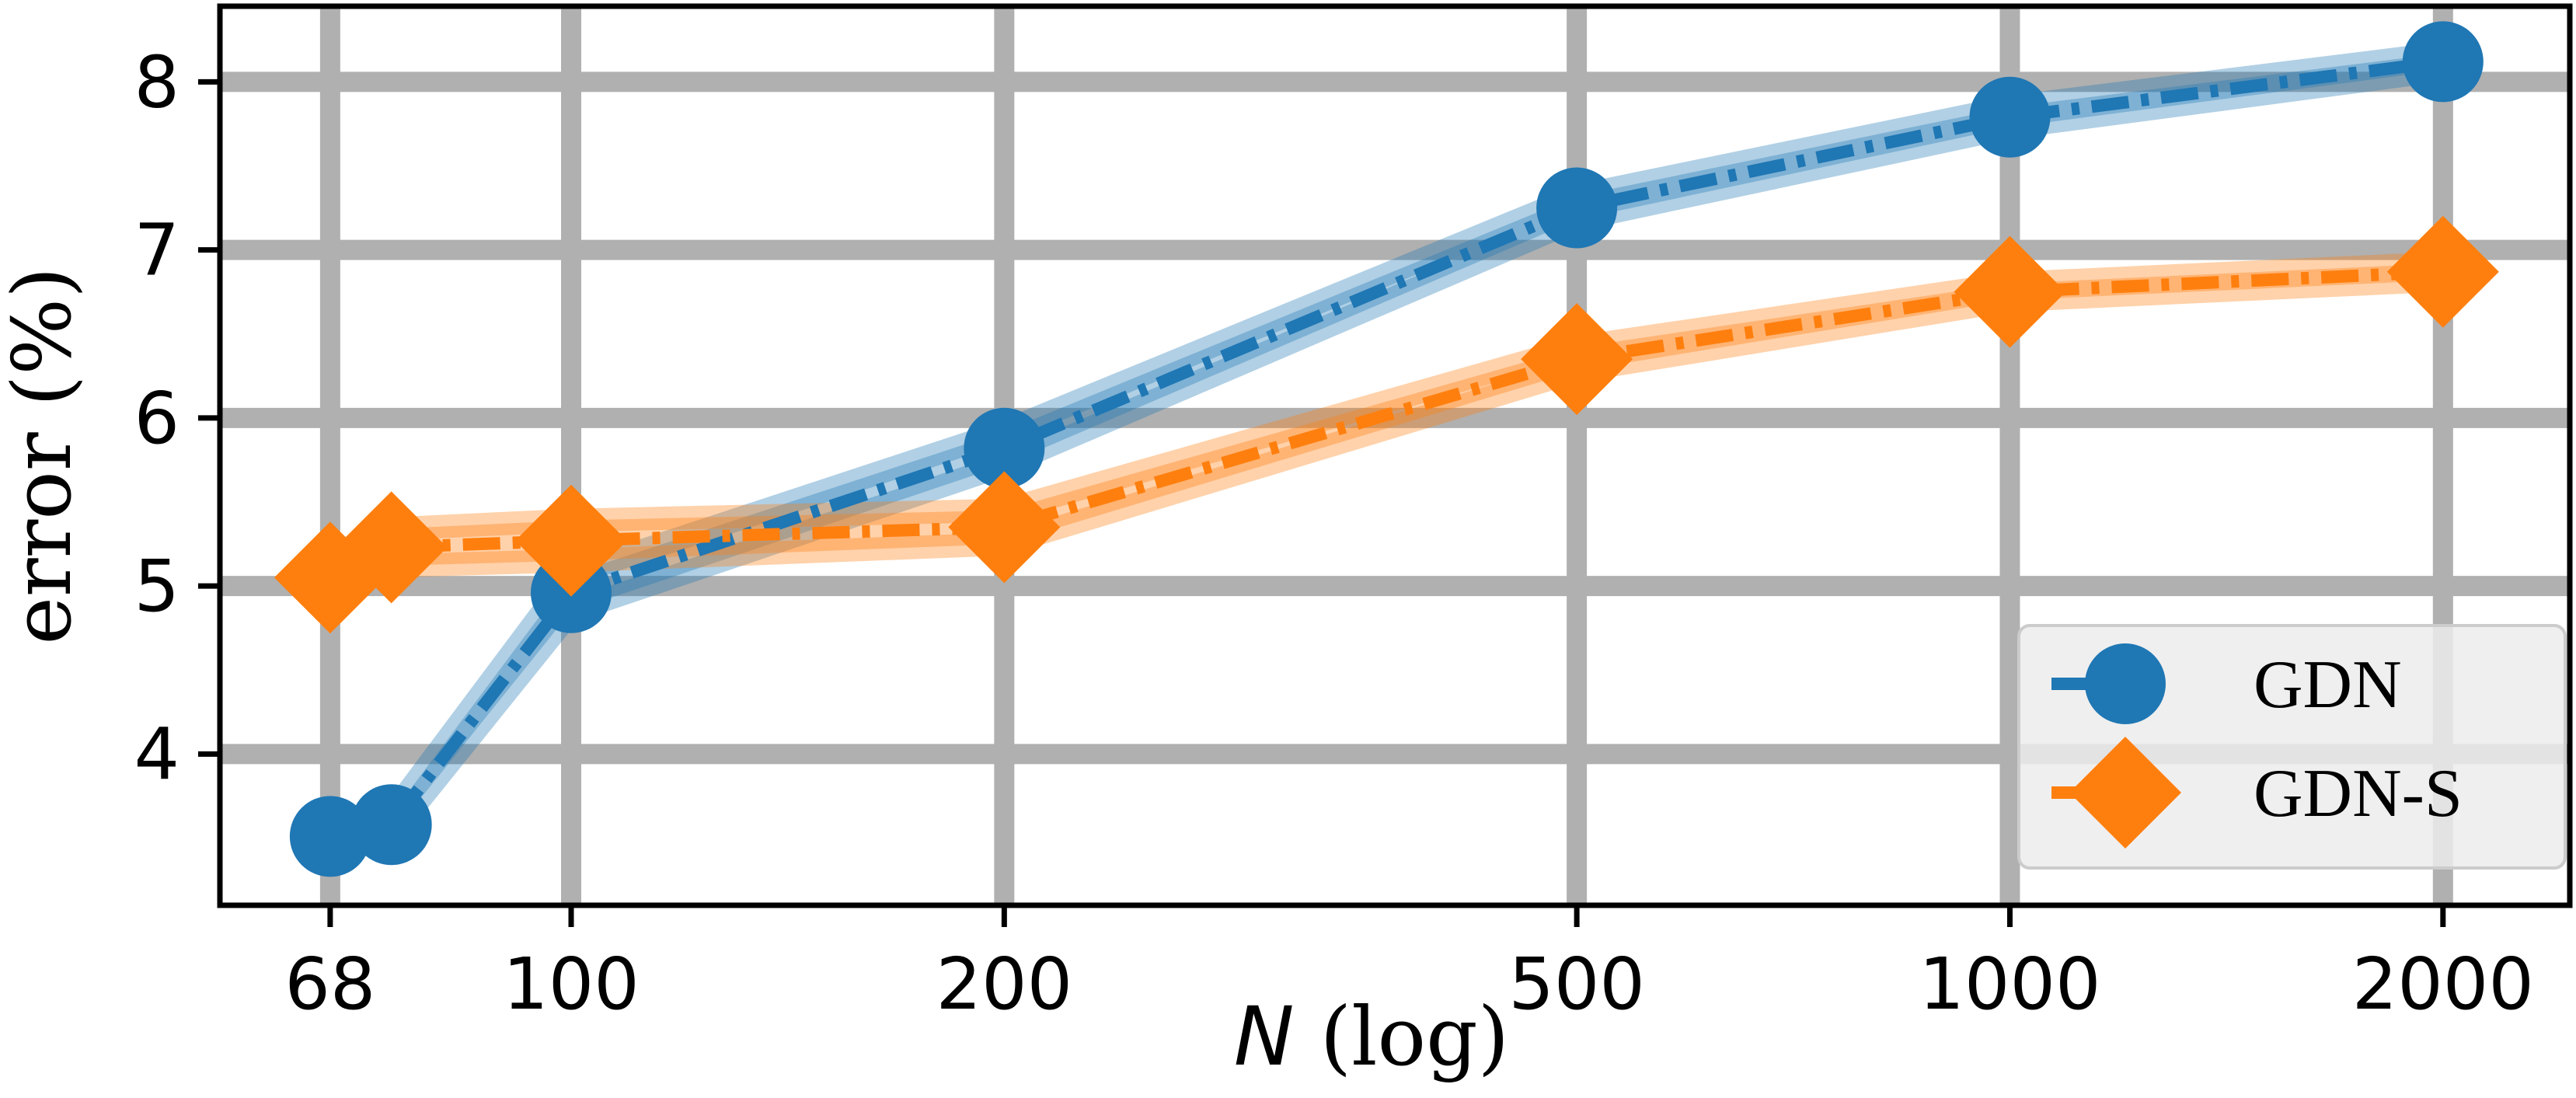  Describe the element at coordinates (2010, 985) in the screenshot. I see `x-tick-label: 1000` at that location.